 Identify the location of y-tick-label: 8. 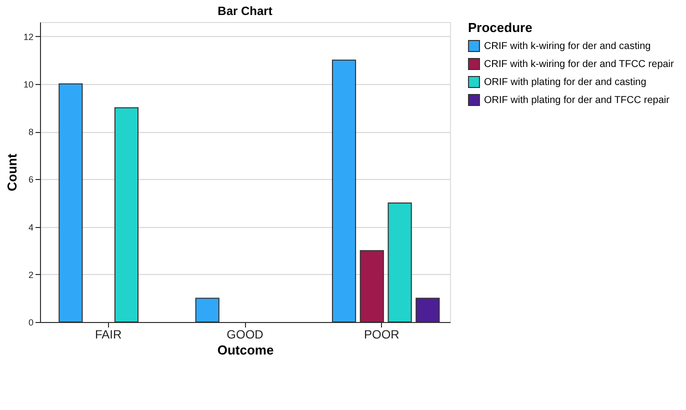
(31, 132).